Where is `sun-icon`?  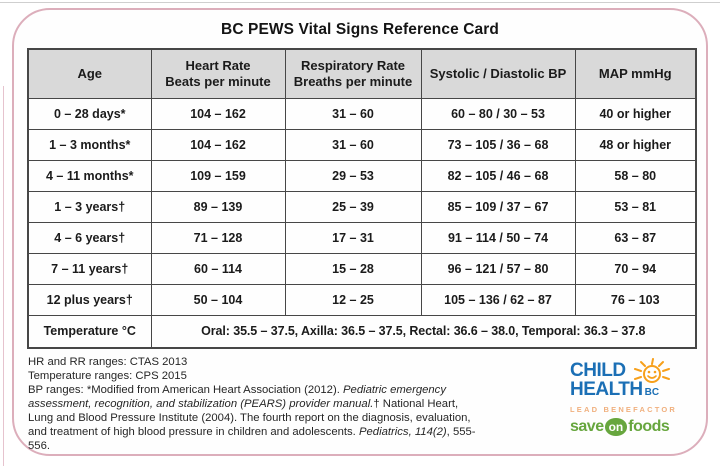
sun-icon is located at coordinates (652, 375).